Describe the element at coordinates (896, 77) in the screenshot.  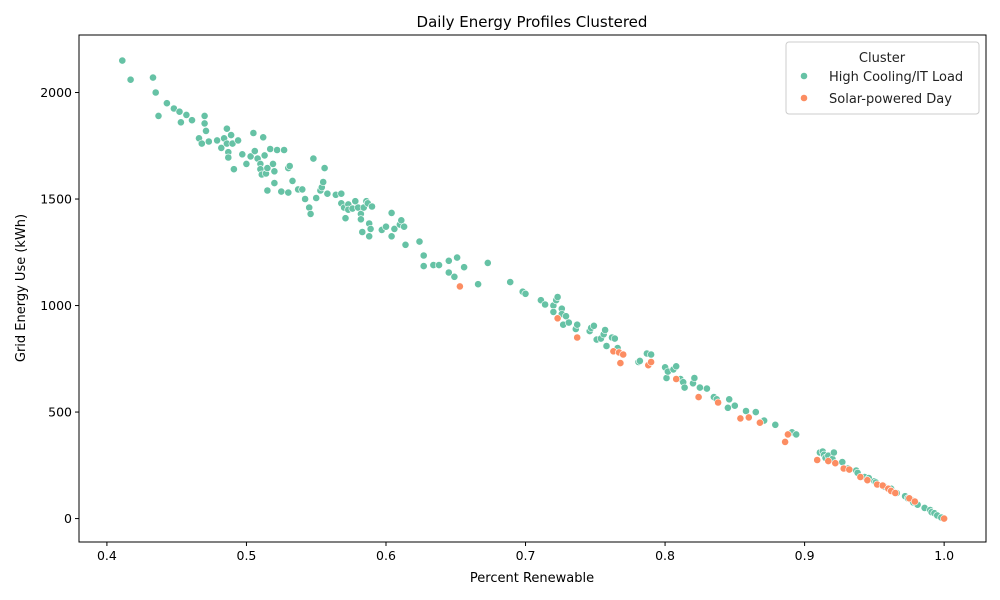
I see `legend-label-high-cooling: High Cooling/IT Load` at that location.